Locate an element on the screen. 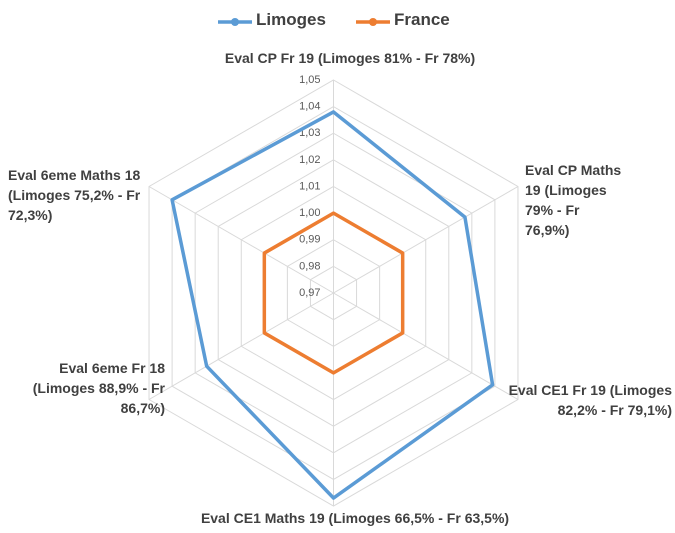  r-tick-label: 0,99 is located at coordinates (309, 240).